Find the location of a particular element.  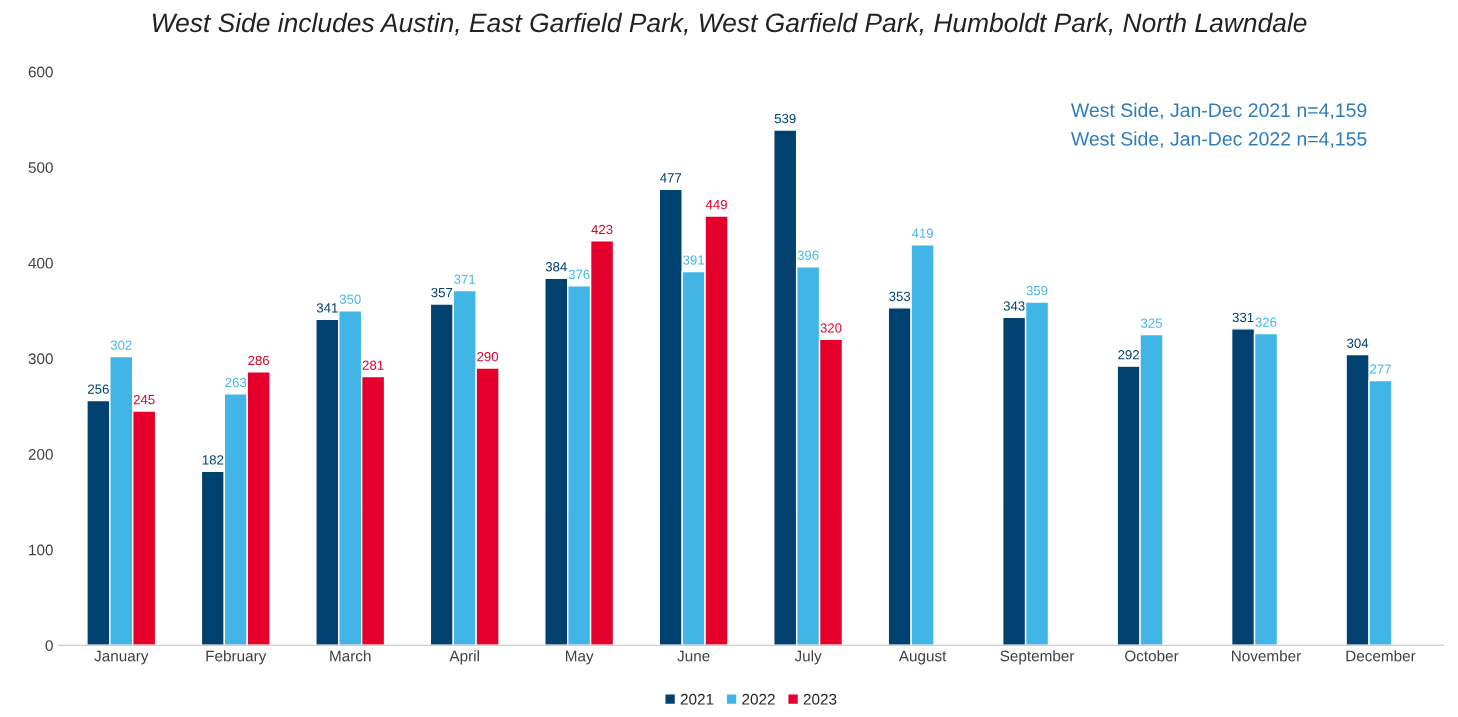

data-label: 376 is located at coordinates (579, 274).